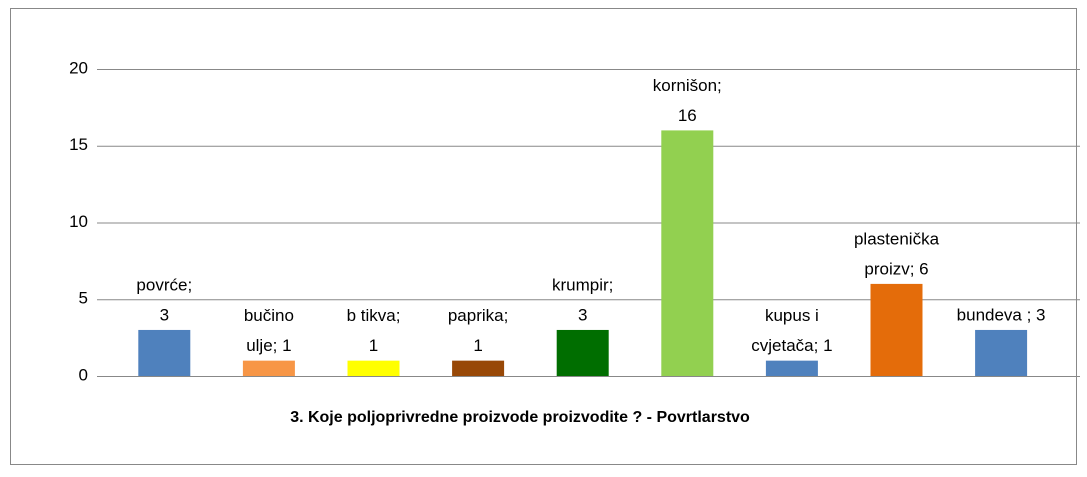 This screenshot has height=477, width=1087. What do you see at coordinates (83, 374) in the screenshot?
I see `y-tick-label: 0` at bounding box center [83, 374].